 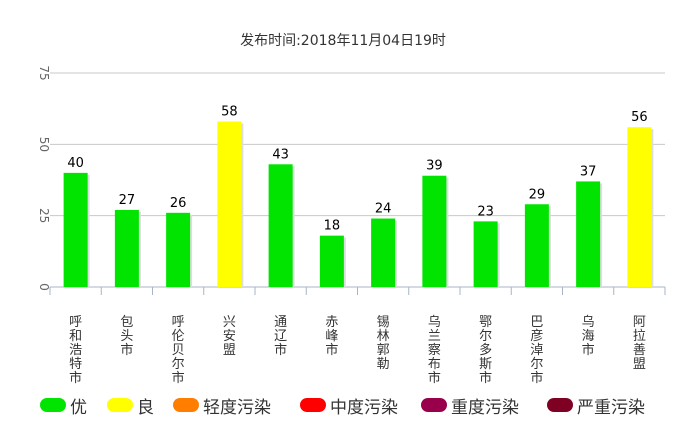 I want to click on x-tick-label: 乌兰察布市, so click(x=434, y=350).